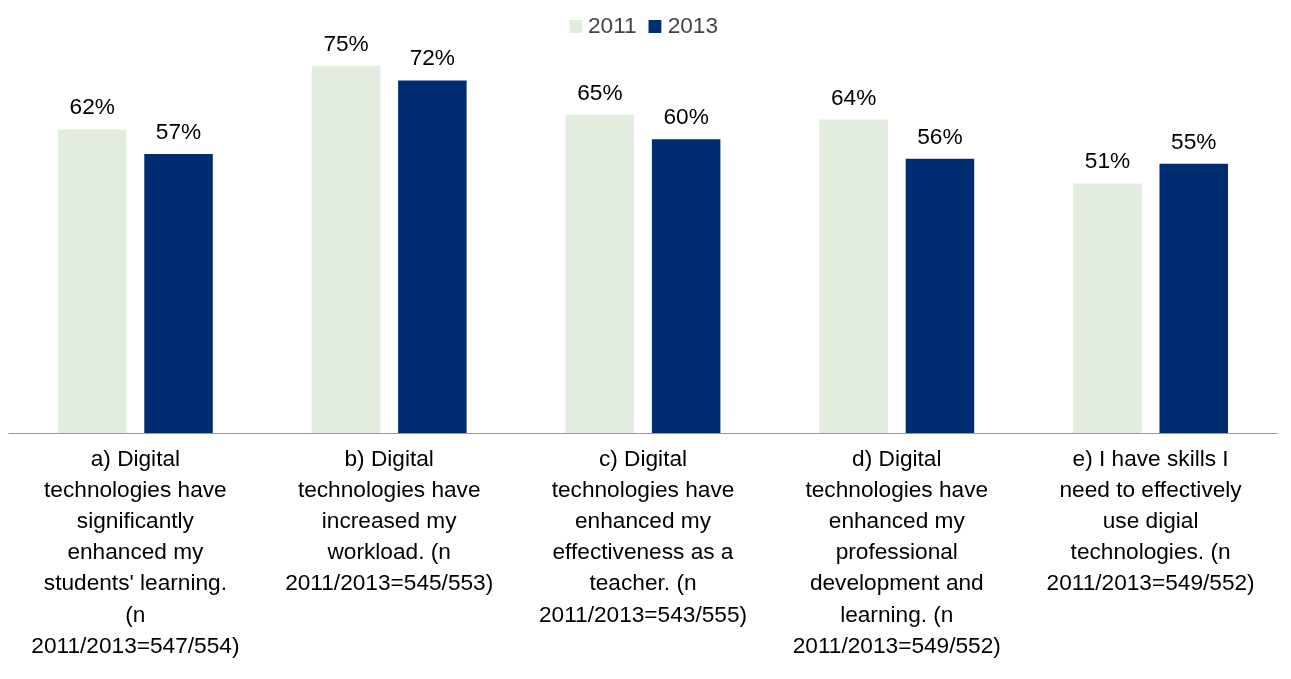 The height and width of the screenshot is (679, 1291). What do you see at coordinates (1194, 140) in the screenshot?
I see `data-label: 55%` at bounding box center [1194, 140].